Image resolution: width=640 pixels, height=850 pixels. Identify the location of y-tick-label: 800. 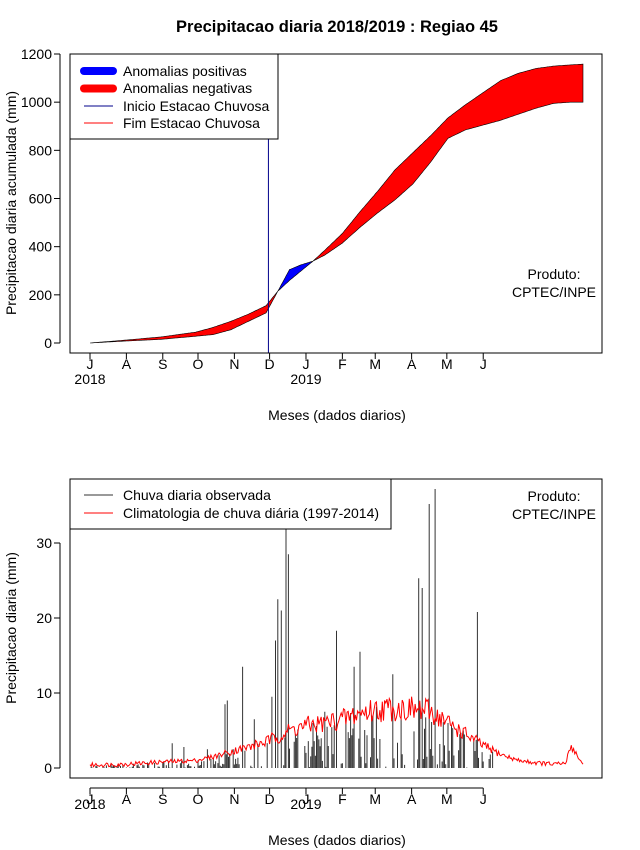
(41, 150).